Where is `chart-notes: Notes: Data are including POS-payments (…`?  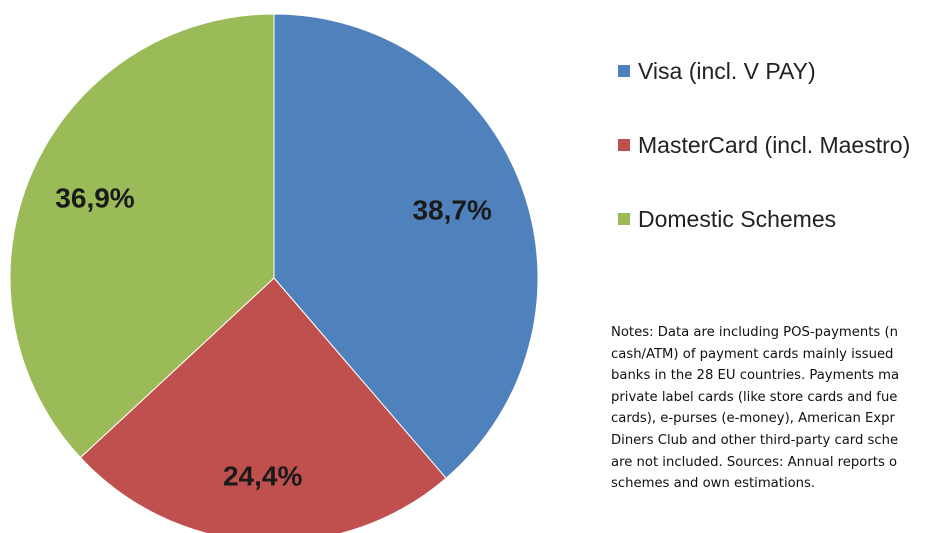 chart-notes: Notes: Data are including POS-payments (… is located at coordinates (774, 408).